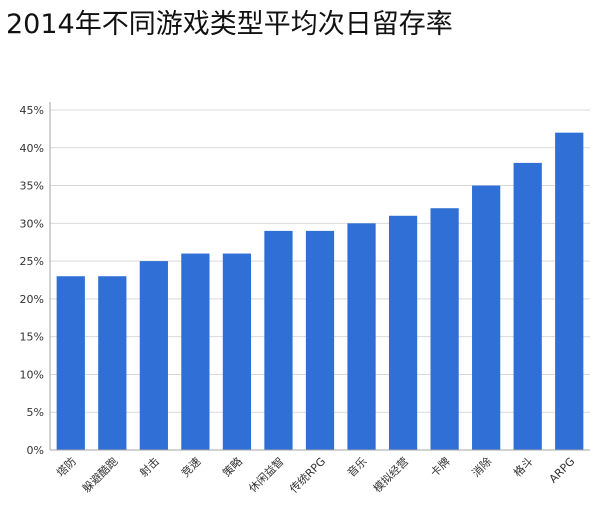 The height and width of the screenshot is (520, 600). I want to click on y-axis-ticks: 0% 5% 10% 15% 20% 25% 30% 35% 40% 45%, so click(32, 280).